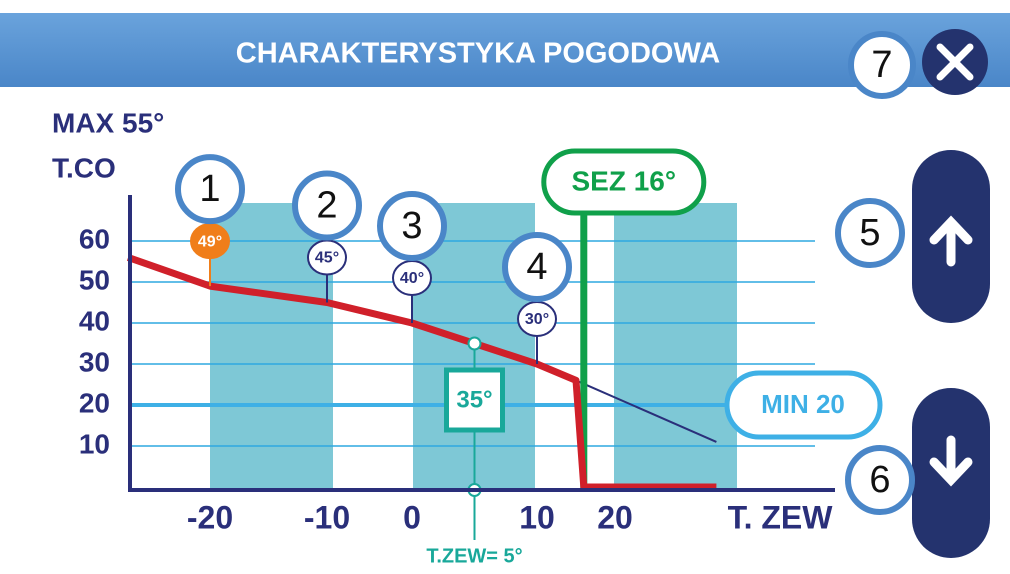 The width and height of the screenshot is (1010, 574). I want to click on down-icon, so click(951, 461).